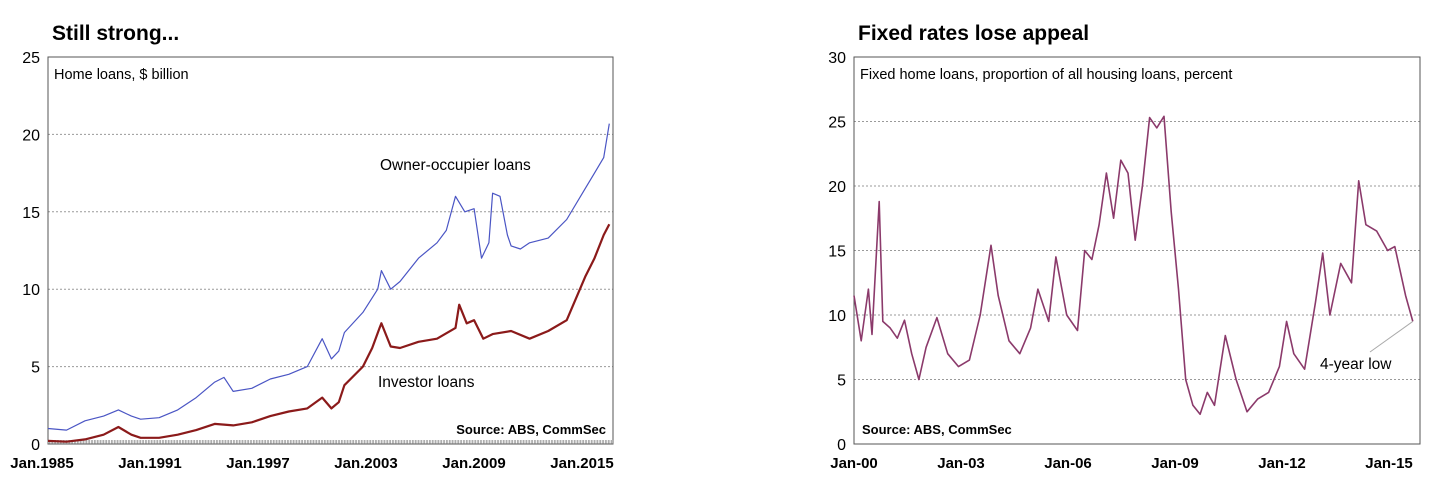 This screenshot has height=497, width=1440. What do you see at coordinates (149, 463) in the screenshot?
I see `x-tick-label: Jan.1991` at bounding box center [149, 463].